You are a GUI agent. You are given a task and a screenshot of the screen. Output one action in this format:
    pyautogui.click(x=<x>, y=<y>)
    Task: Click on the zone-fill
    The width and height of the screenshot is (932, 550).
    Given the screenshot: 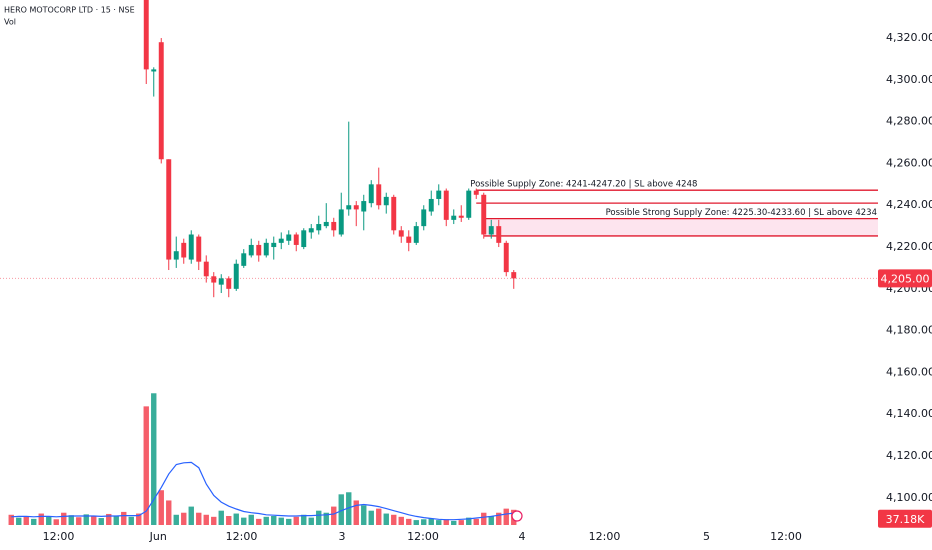 What is the action you would take?
    pyautogui.click(x=677, y=196)
    